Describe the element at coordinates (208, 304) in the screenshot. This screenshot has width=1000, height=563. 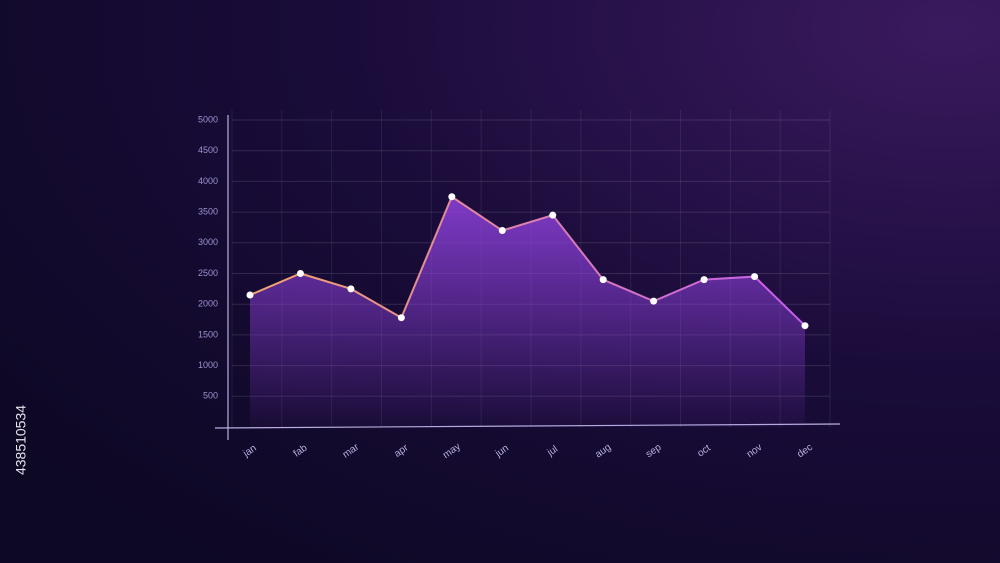
I see `y-tick-label: 2000` at that location.